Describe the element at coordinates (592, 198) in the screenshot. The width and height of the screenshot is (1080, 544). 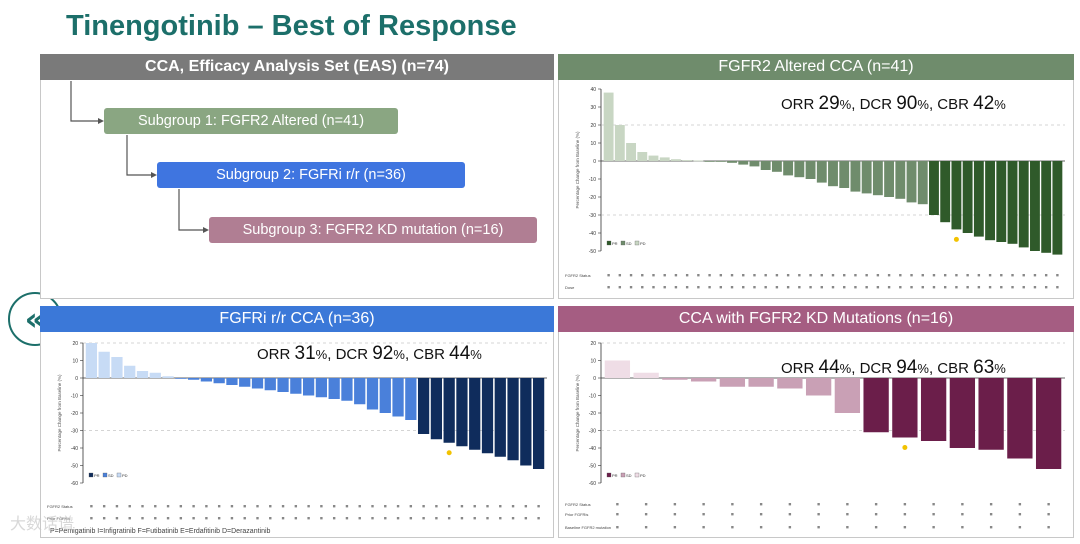
I see `y-tick-label: -20` at that location.